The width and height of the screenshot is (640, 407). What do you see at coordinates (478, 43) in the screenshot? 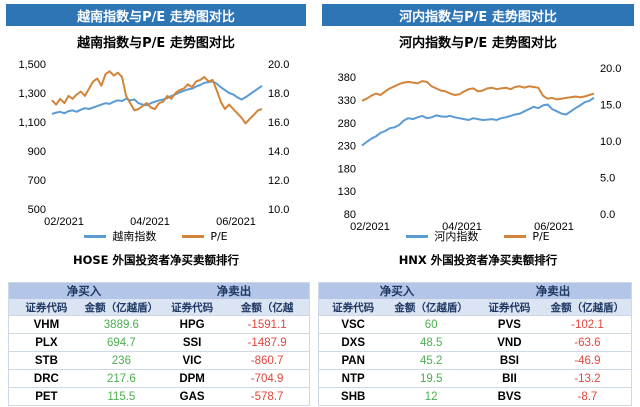
I see `right-chart-title: 河内指数与P/E 走势图对比` at bounding box center [478, 43].